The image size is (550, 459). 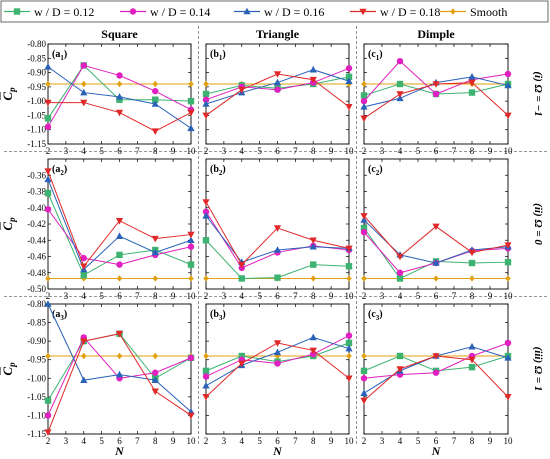 What do you see at coordinates (49, 12) in the screenshot?
I see `legend-item: w / D = 0.12` at bounding box center [49, 12].